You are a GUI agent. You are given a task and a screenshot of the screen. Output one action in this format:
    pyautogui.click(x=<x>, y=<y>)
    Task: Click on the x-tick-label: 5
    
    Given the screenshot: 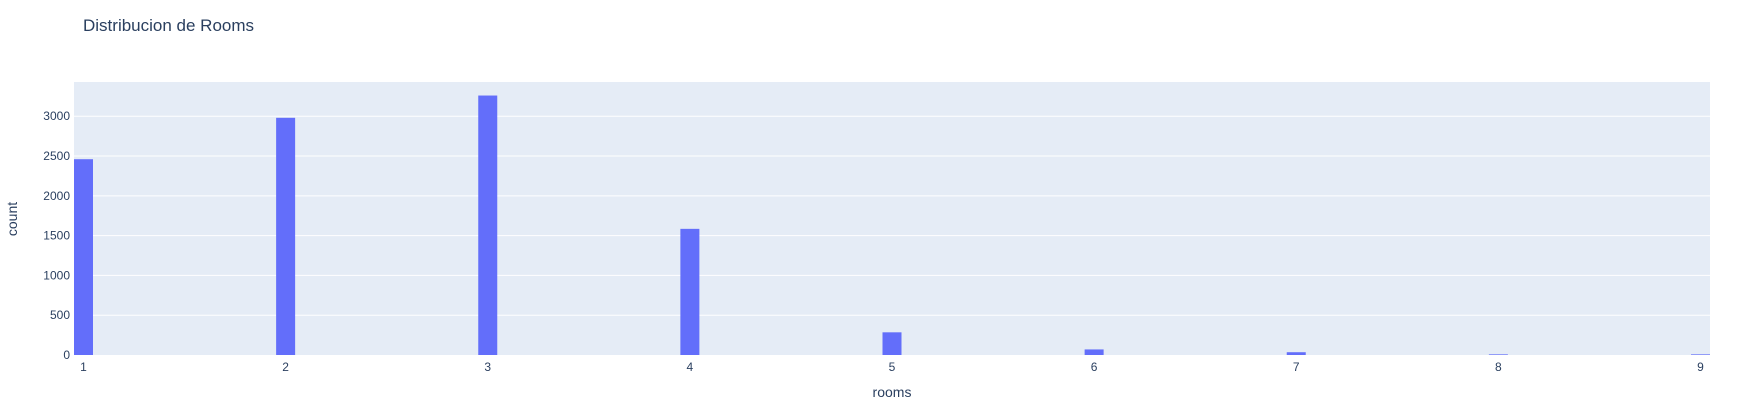 What is the action you would take?
    pyautogui.click(x=892, y=367)
    